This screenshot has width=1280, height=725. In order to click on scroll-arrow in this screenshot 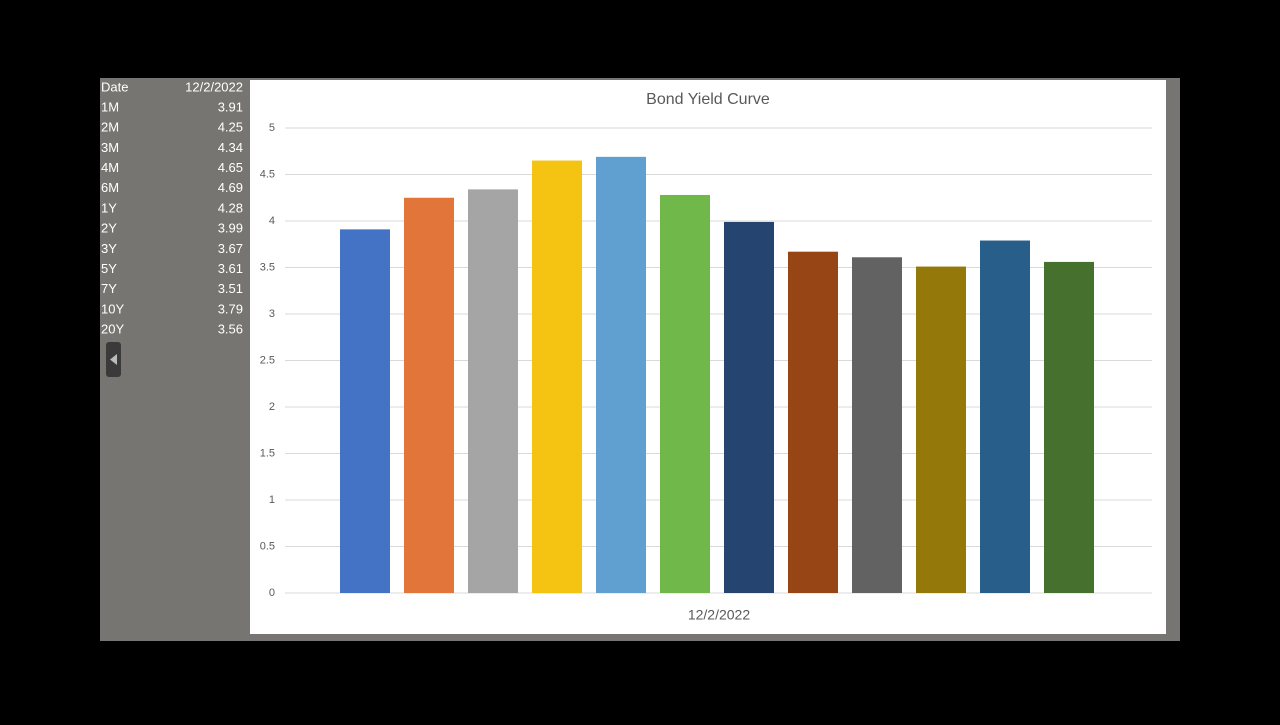, I will do `click(113, 359)`.